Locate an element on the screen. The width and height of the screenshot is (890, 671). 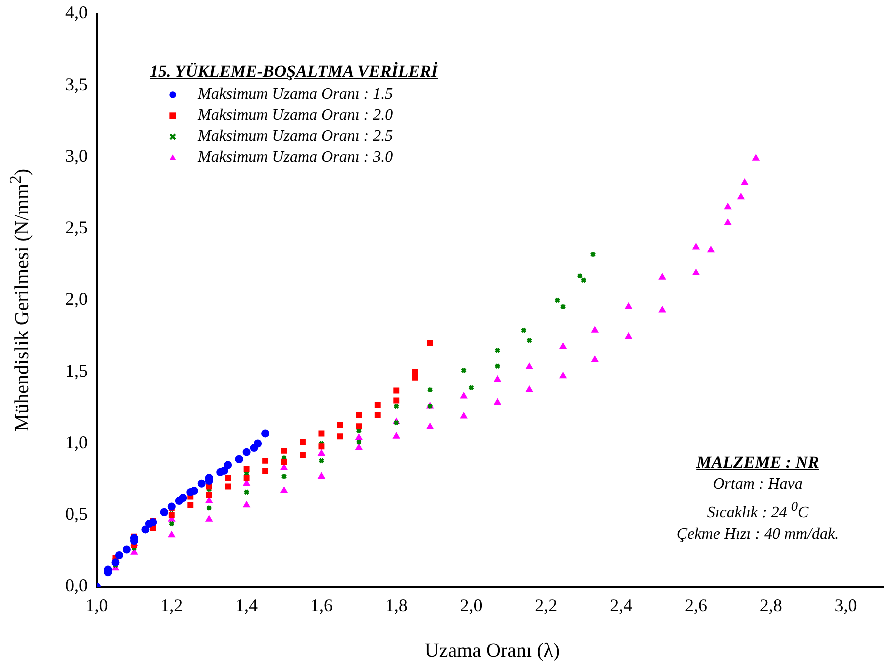
y-tick-label: 0,5 is located at coordinates (77, 514).